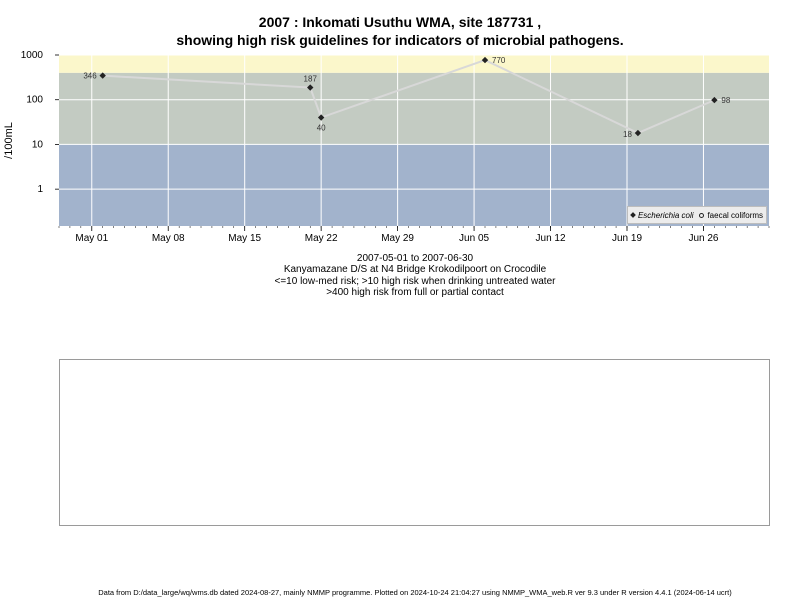 Image resolution: width=800 pixels, height=600 pixels. I want to click on legend-item-ecoli: Escherichia coli, so click(662, 215).